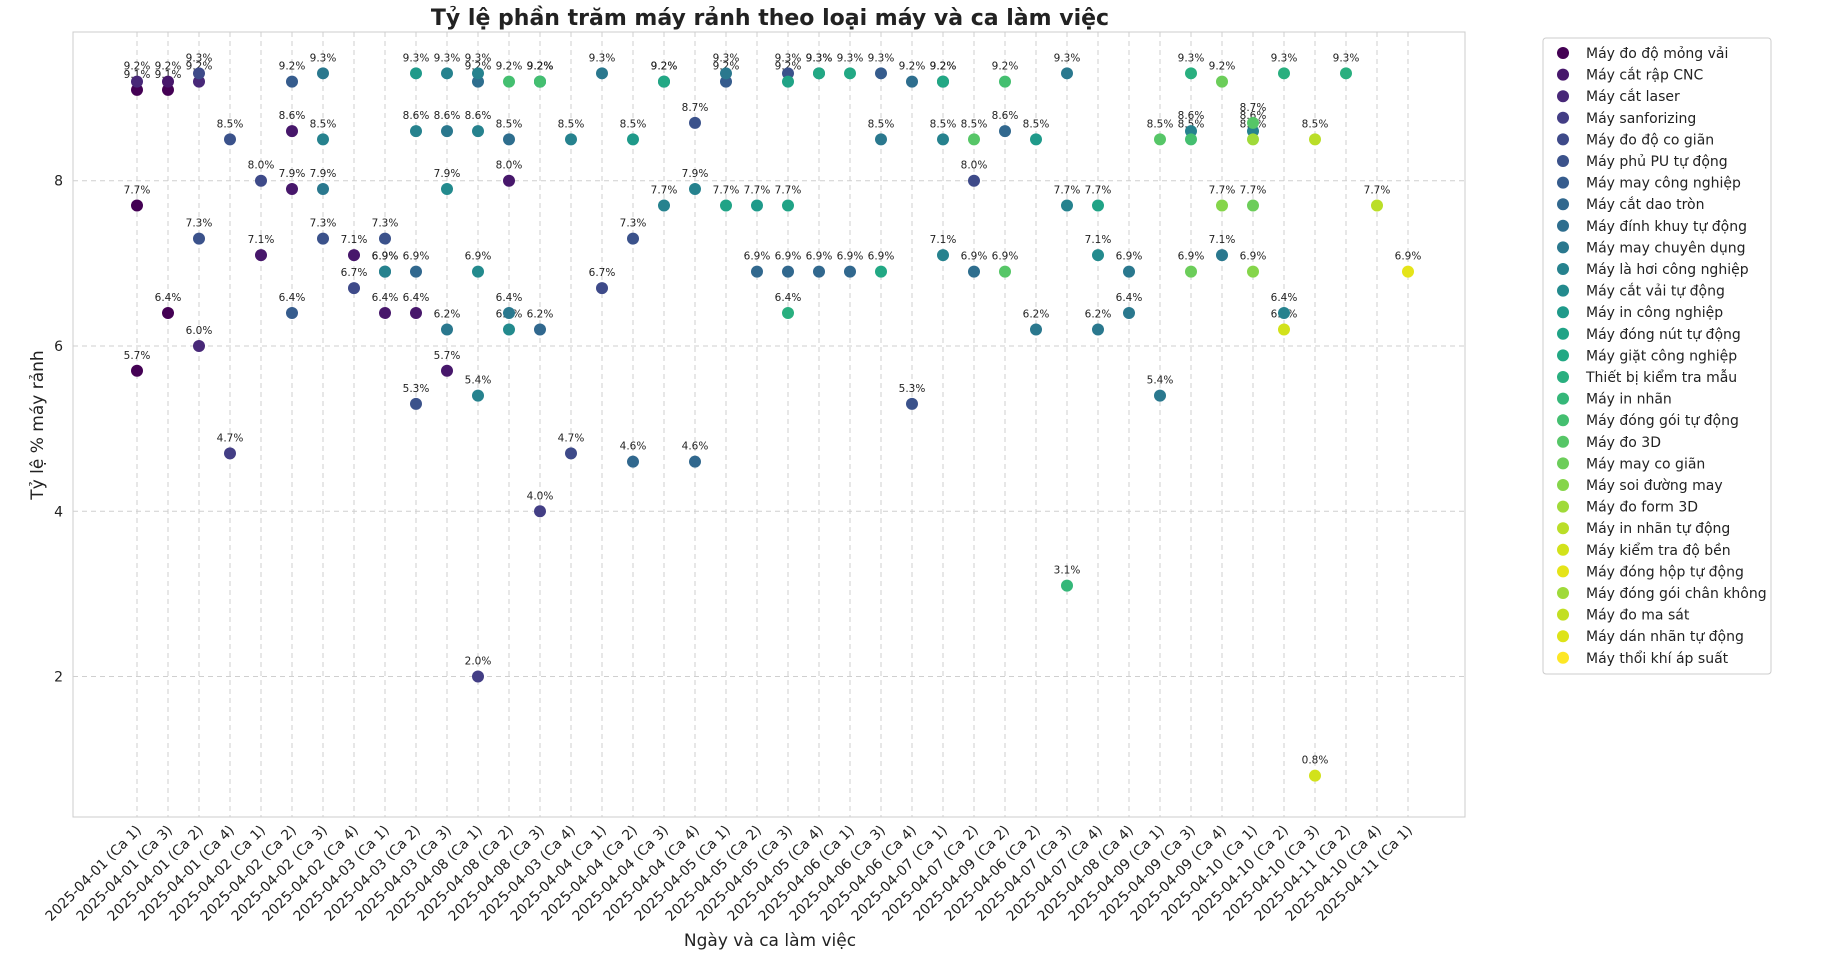  What do you see at coordinates (1661, 377) in the screenshot?
I see `legend-label: Thiết bị kiểm tra mẫu` at bounding box center [1661, 377].